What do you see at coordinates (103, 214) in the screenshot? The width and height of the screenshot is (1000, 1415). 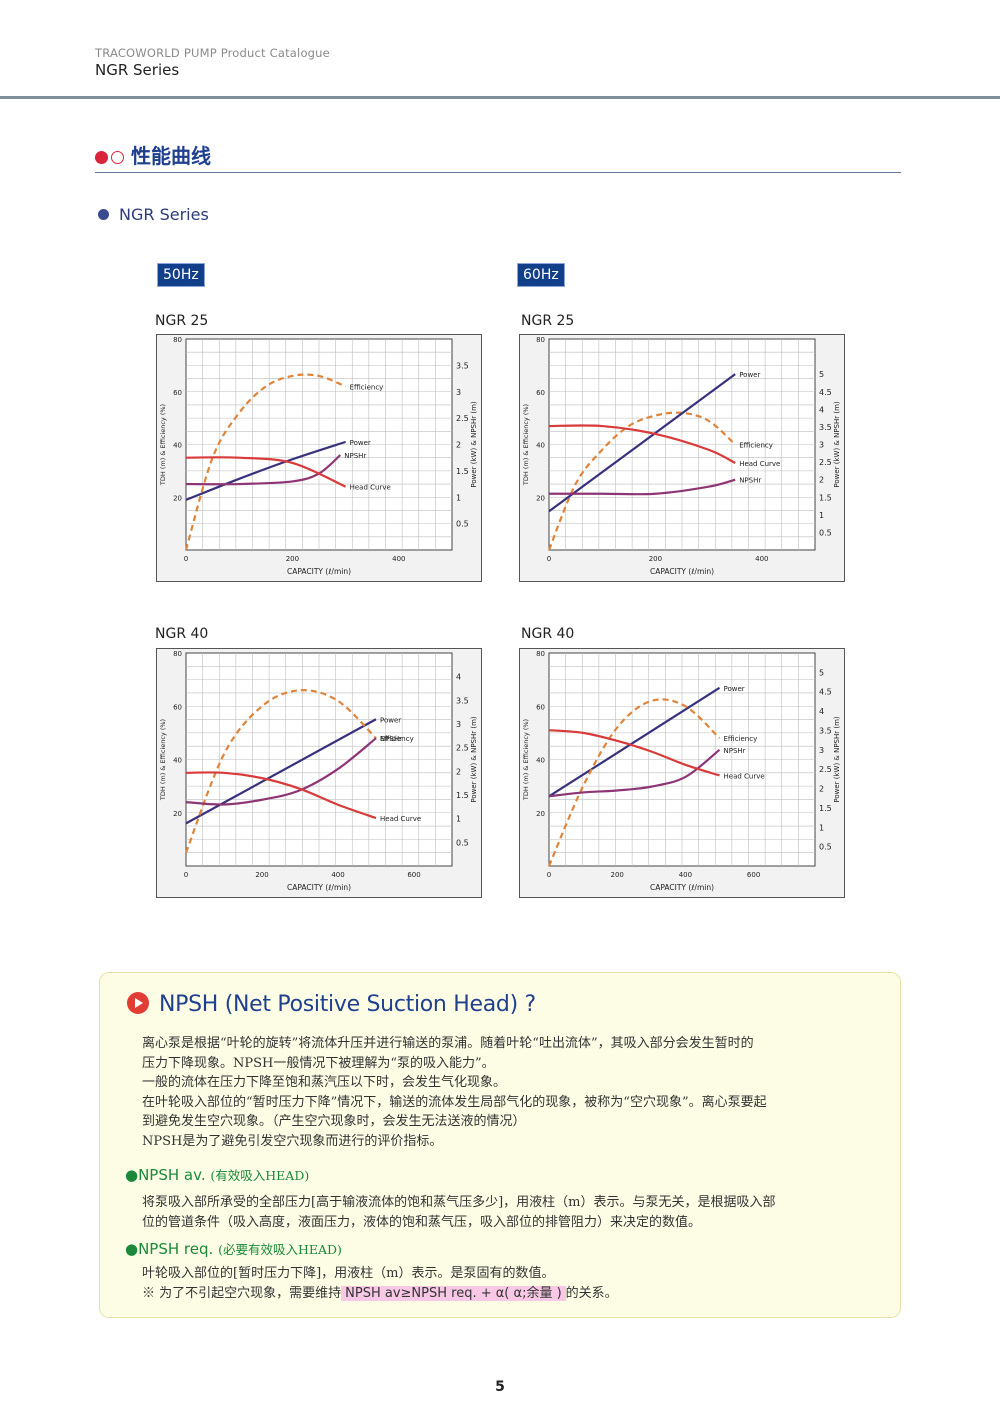 I see `bullet-icon` at bounding box center [103, 214].